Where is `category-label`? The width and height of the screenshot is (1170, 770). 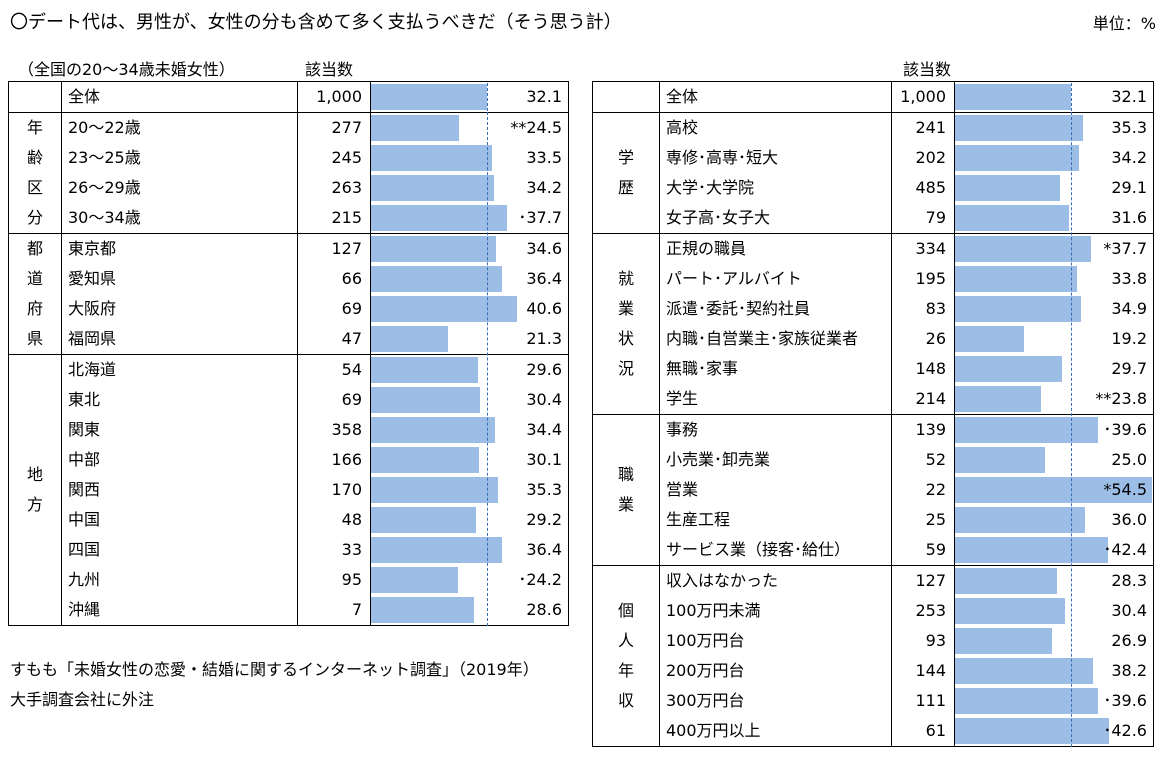 category-label is located at coordinates (35, 97).